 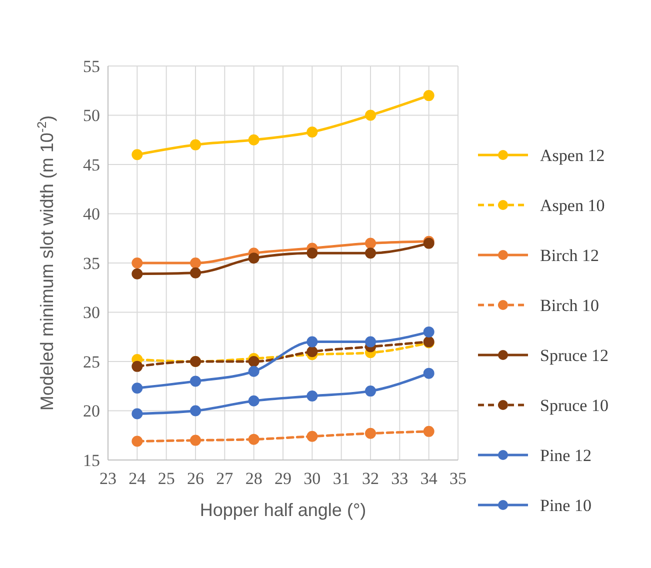 What do you see at coordinates (370, 478) in the screenshot?
I see `x-tick-label: 32` at bounding box center [370, 478].